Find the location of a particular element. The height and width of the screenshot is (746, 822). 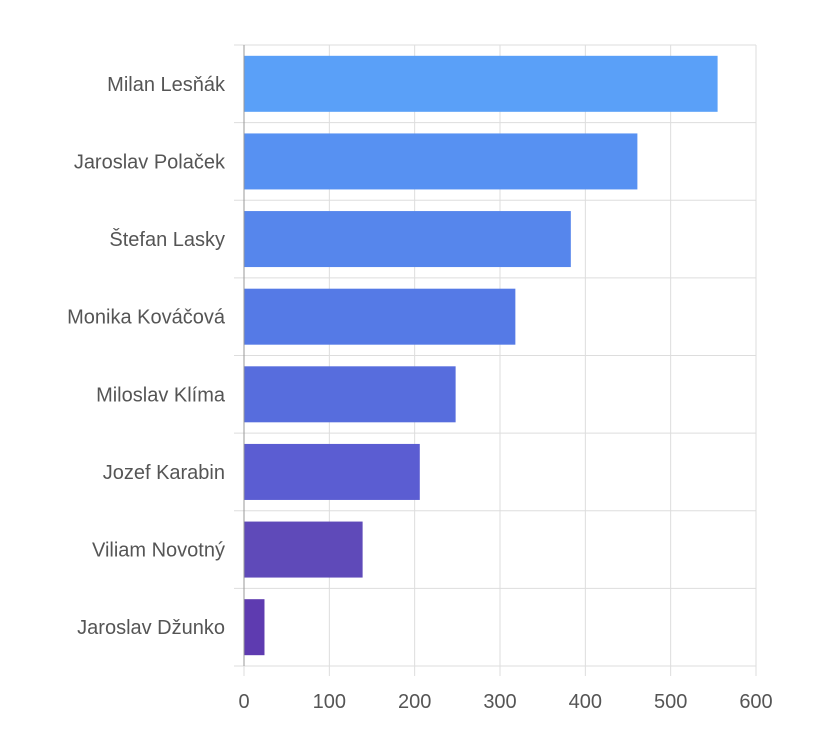

category-label: Jozef Karabin is located at coordinates (164, 473).